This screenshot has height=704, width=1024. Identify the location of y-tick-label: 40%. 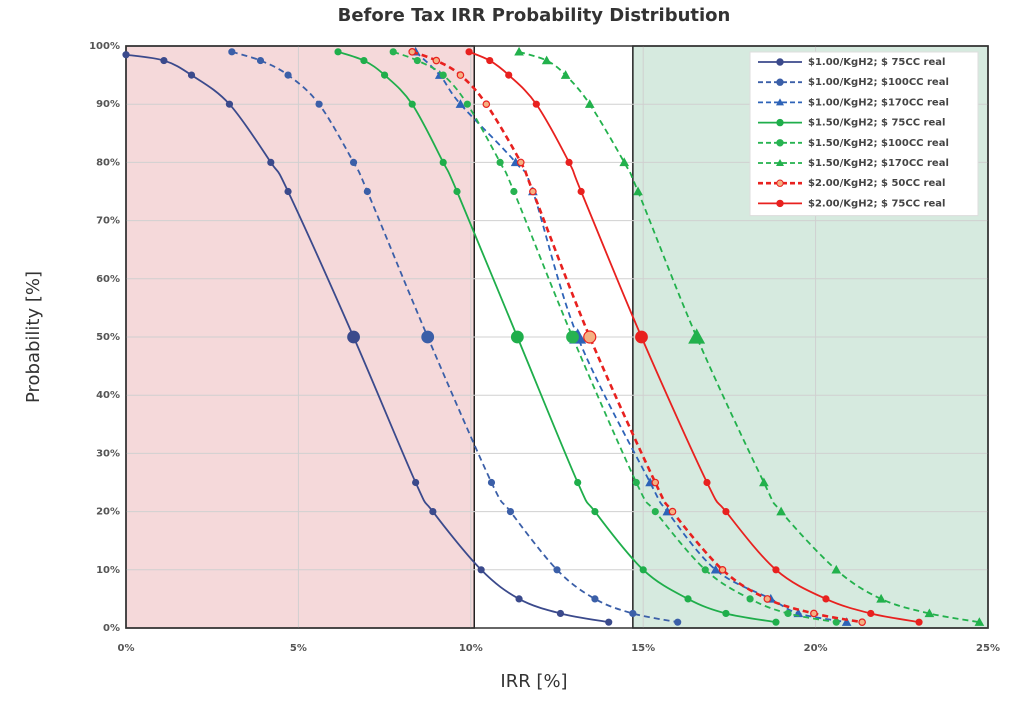
(108, 395).